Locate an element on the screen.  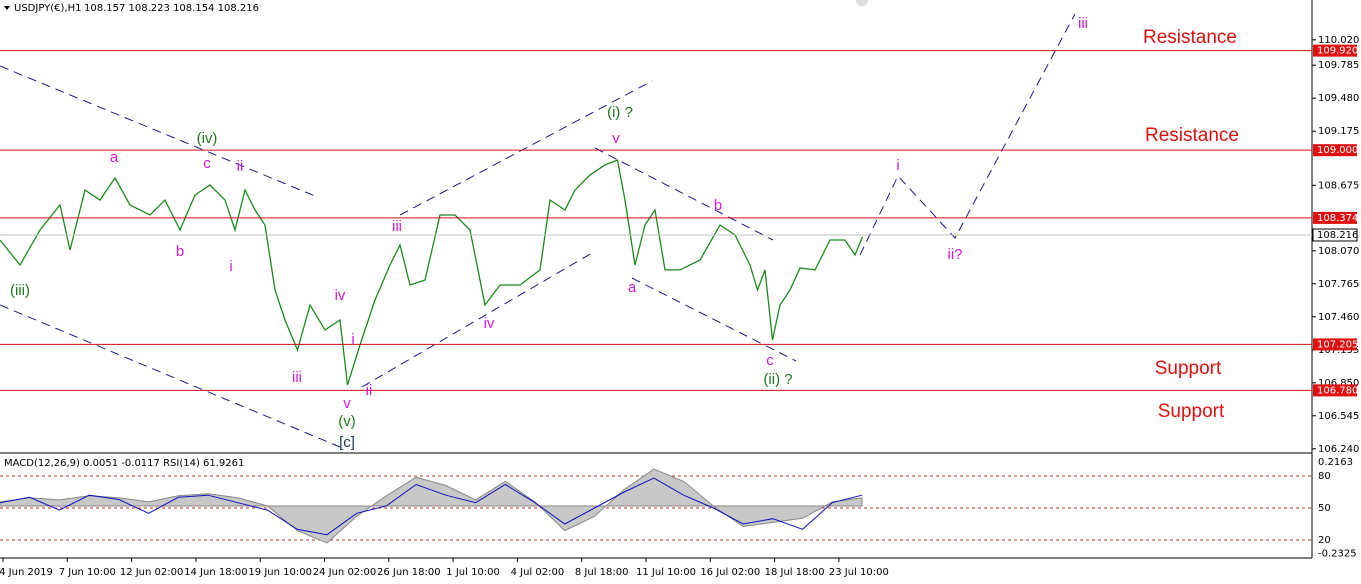
time-label: 26 Jun 18:00 is located at coordinates (409, 572).